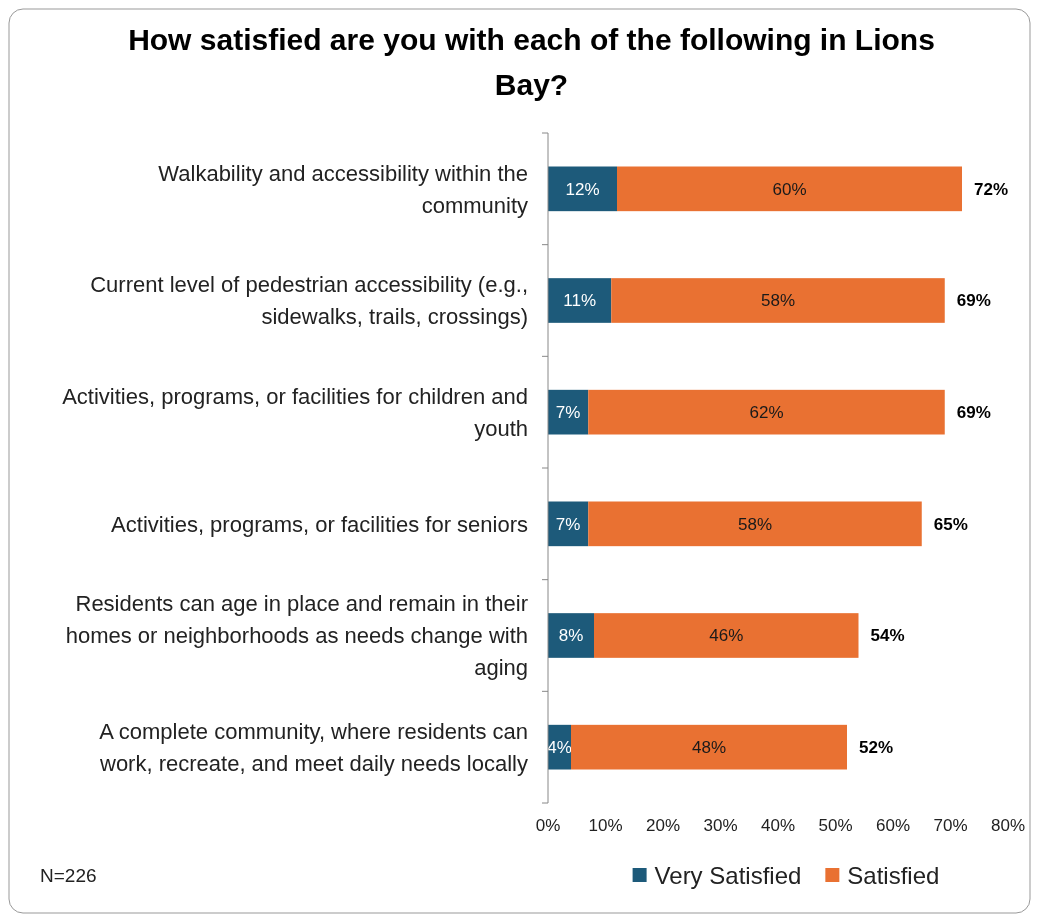  What do you see at coordinates (571, 636) in the screenshot?
I see `data-label: 8%` at bounding box center [571, 636].